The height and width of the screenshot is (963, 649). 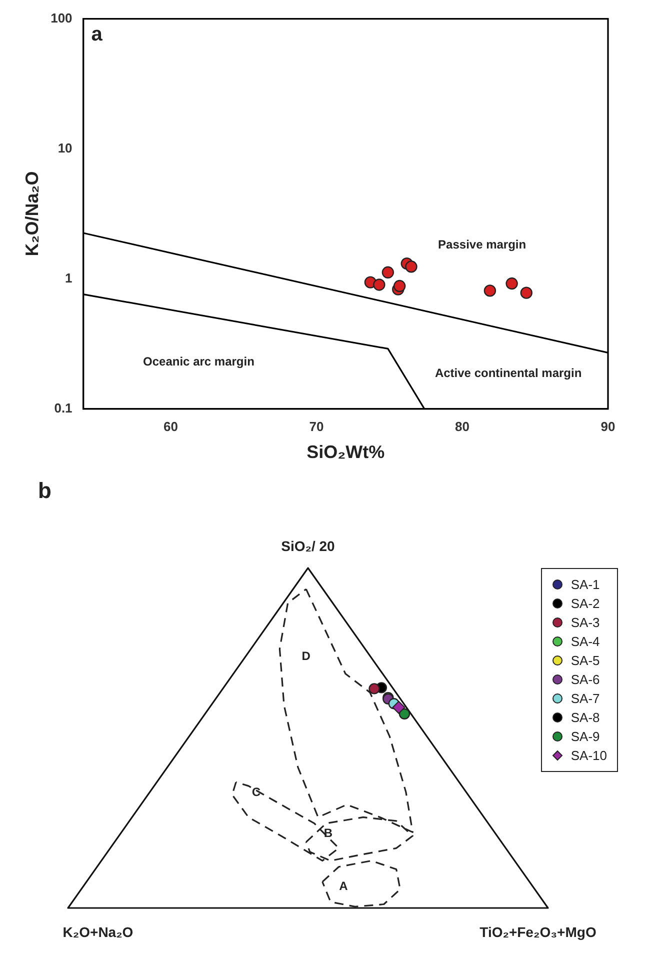 What do you see at coordinates (61, 18) in the screenshot?
I see `y-tick-label: 100` at bounding box center [61, 18].